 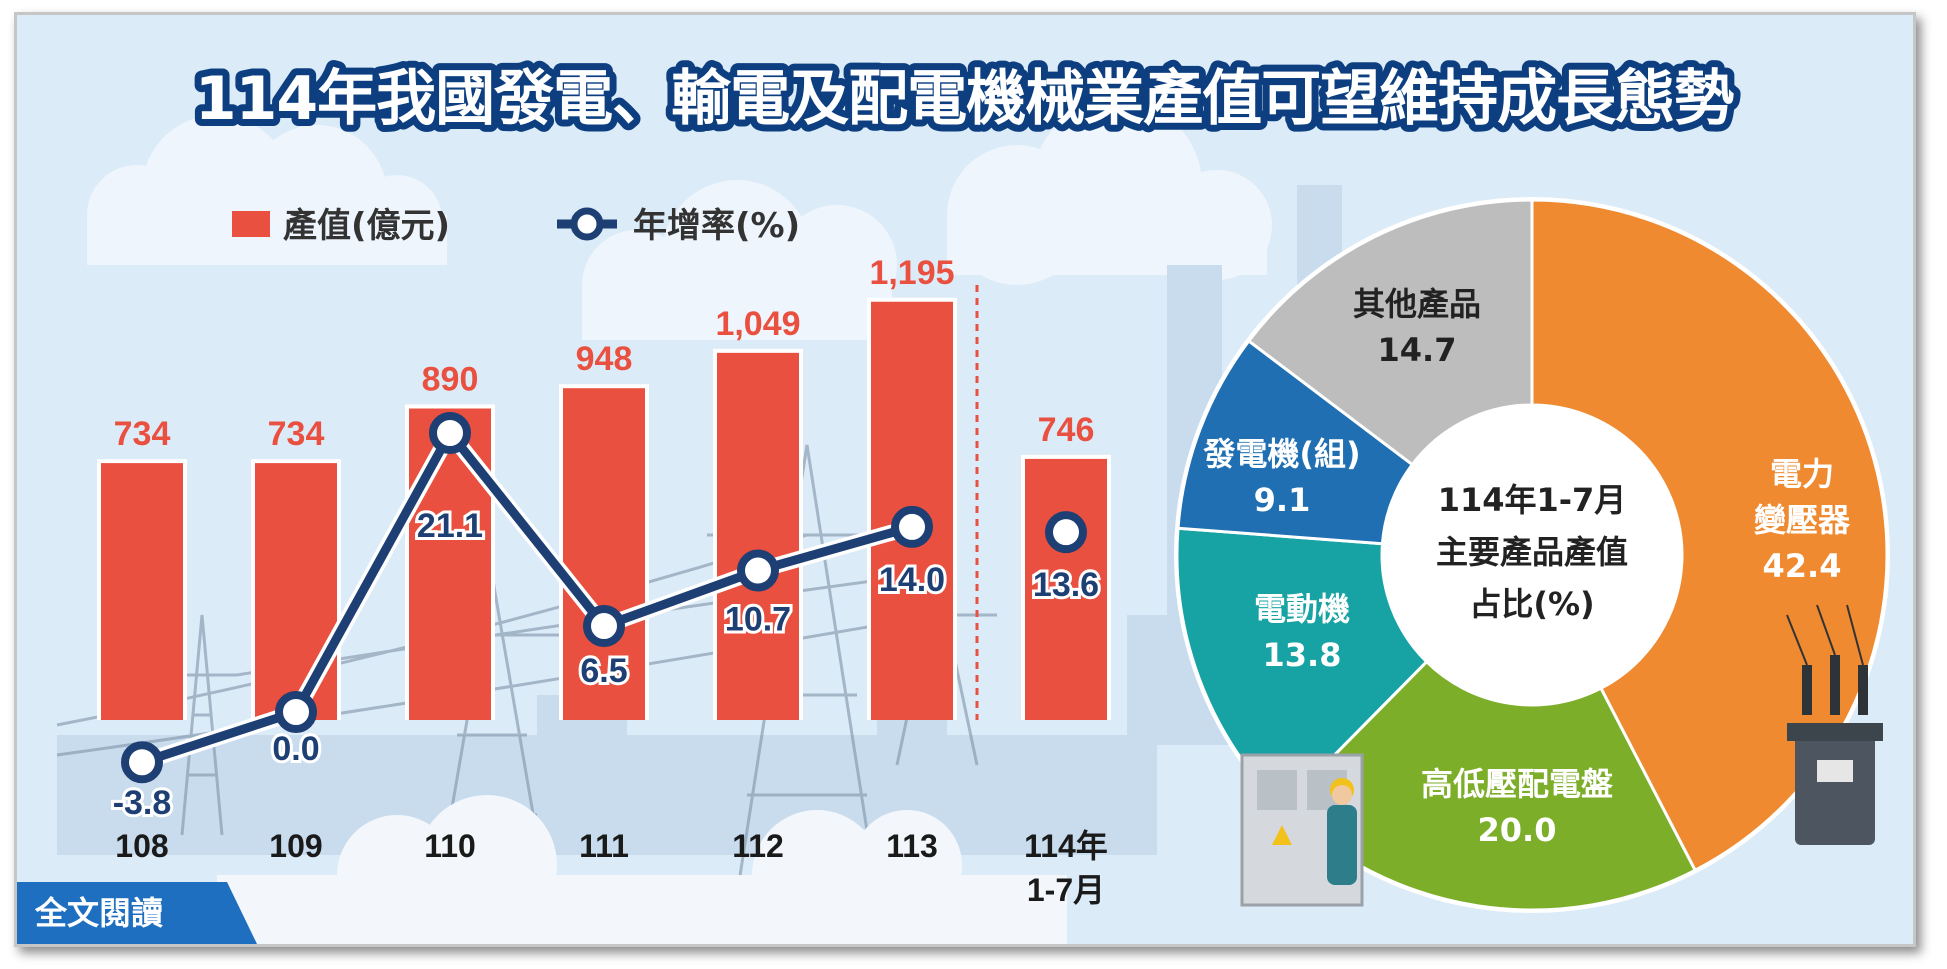 What do you see at coordinates (1302, 830) in the screenshot?
I see `switchboard-illustration` at bounding box center [1302, 830].